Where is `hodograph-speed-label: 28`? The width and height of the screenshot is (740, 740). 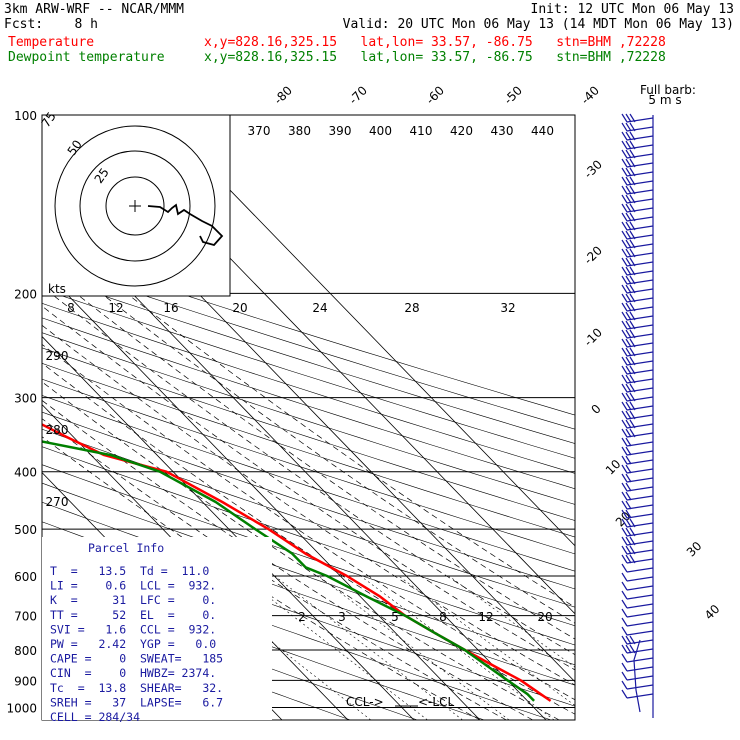 hodograph-speed-label: 28 is located at coordinates (411, 308).